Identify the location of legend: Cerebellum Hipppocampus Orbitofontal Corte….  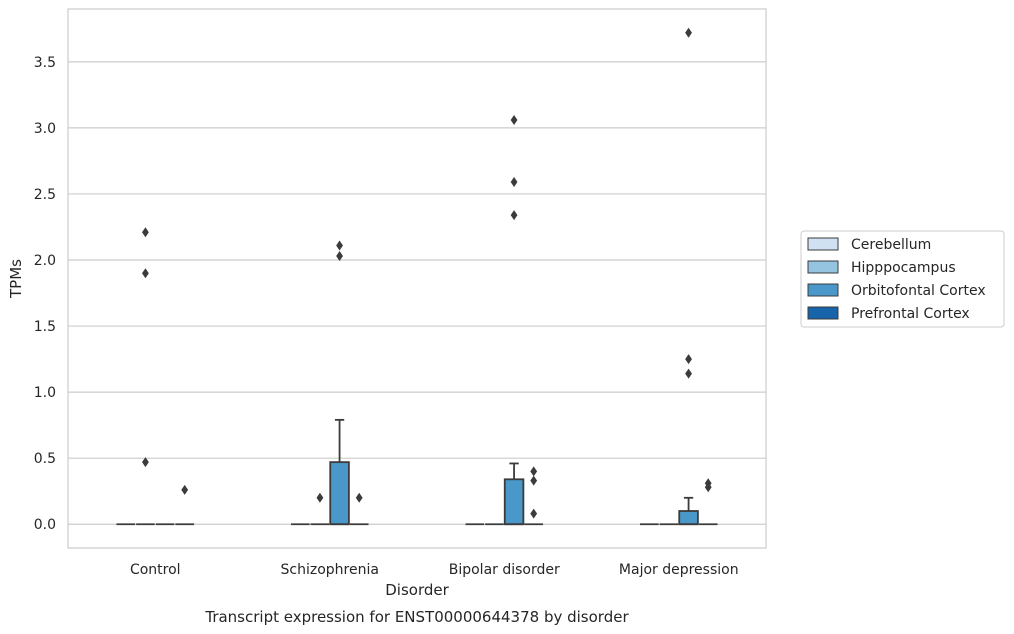
(902, 279).